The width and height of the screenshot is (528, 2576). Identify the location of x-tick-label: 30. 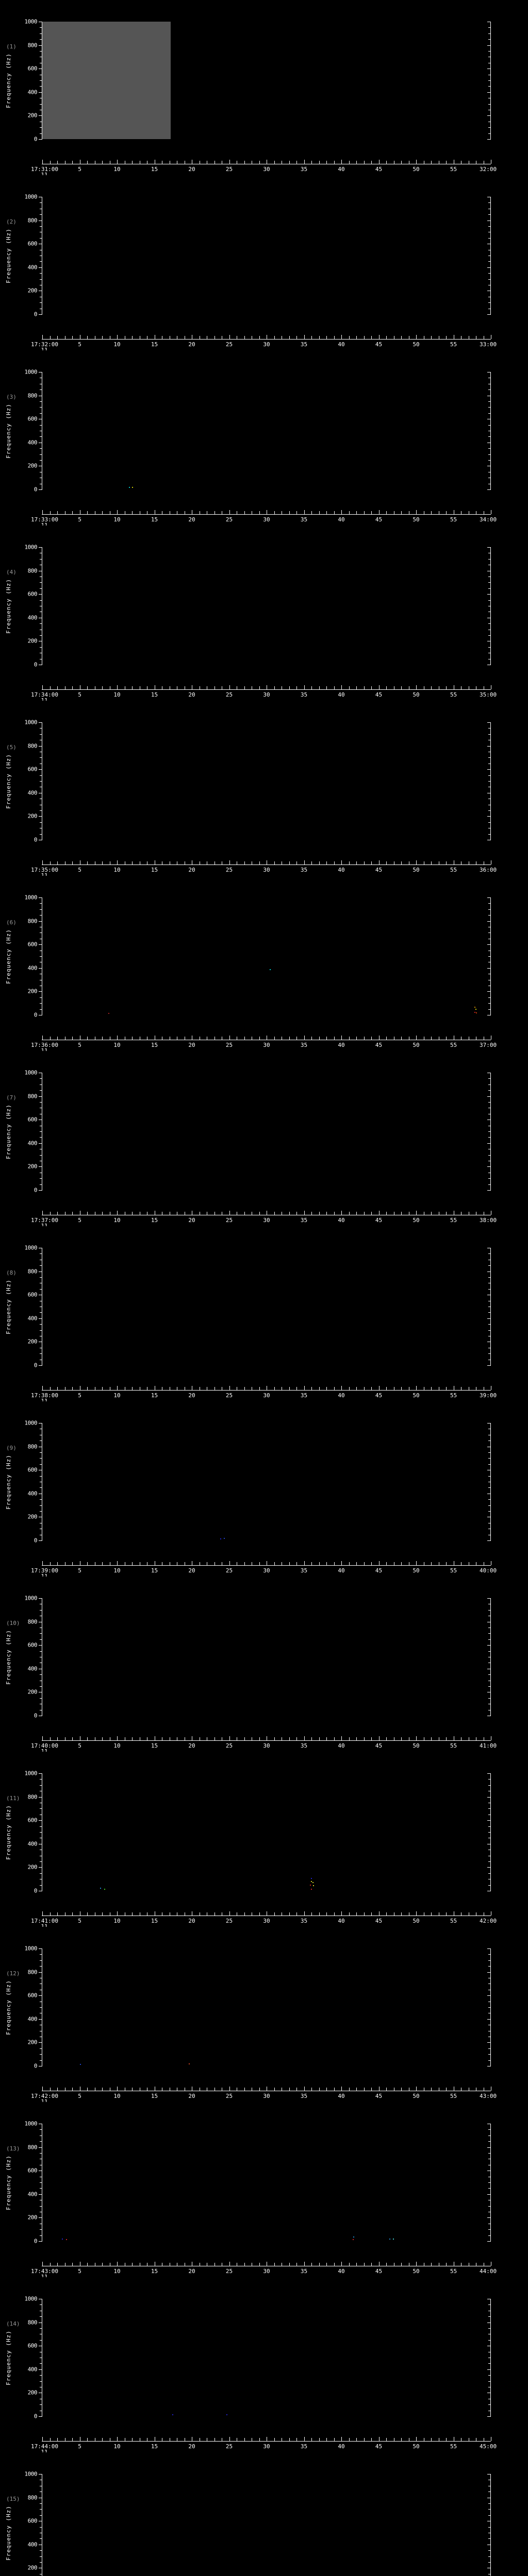
(266, 519).